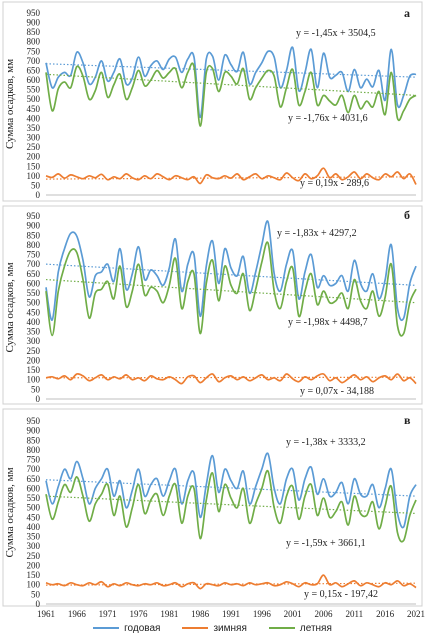 The height and width of the screenshot is (639, 425). I want to click on trend-equation-annual: y = -1,83x + 4297,2, so click(317, 233).